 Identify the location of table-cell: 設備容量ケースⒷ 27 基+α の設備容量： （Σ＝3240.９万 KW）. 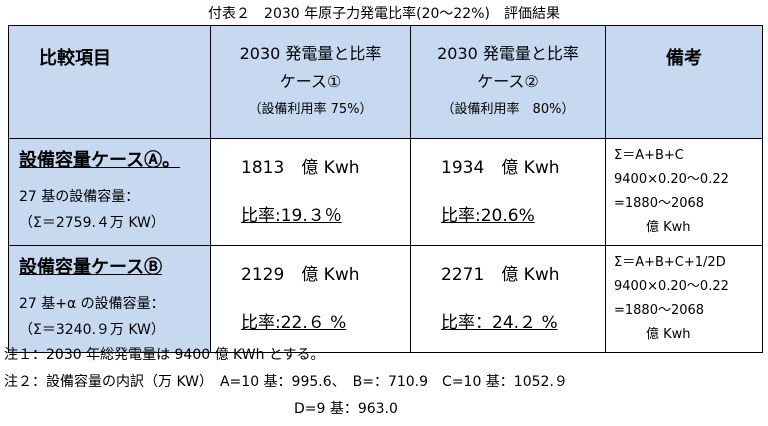
(109, 299).